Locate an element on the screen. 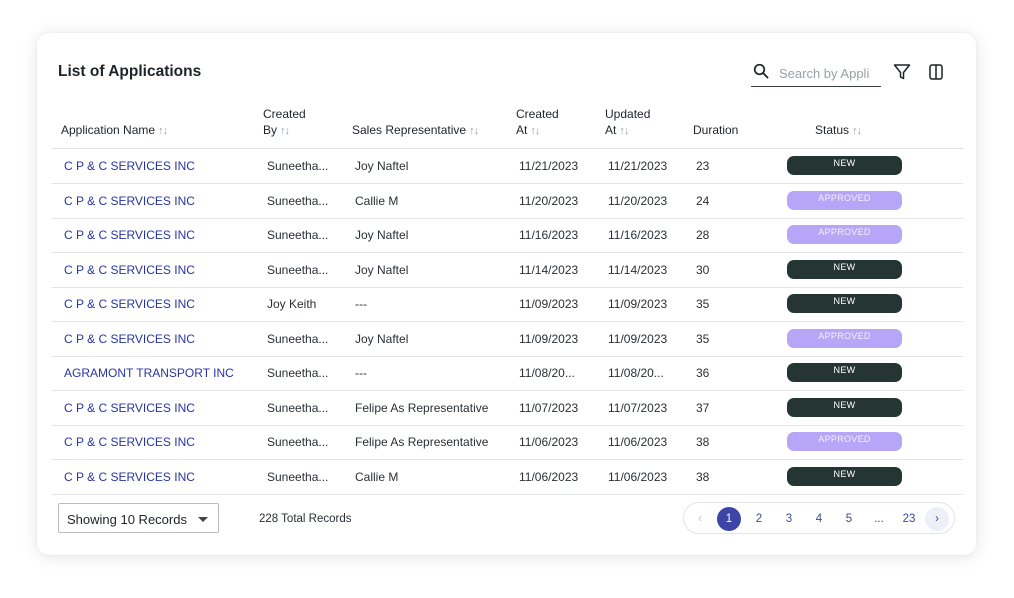 The height and width of the screenshot is (598, 1014). updated-at: 11/09/2023 is located at coordinates (638, 338).